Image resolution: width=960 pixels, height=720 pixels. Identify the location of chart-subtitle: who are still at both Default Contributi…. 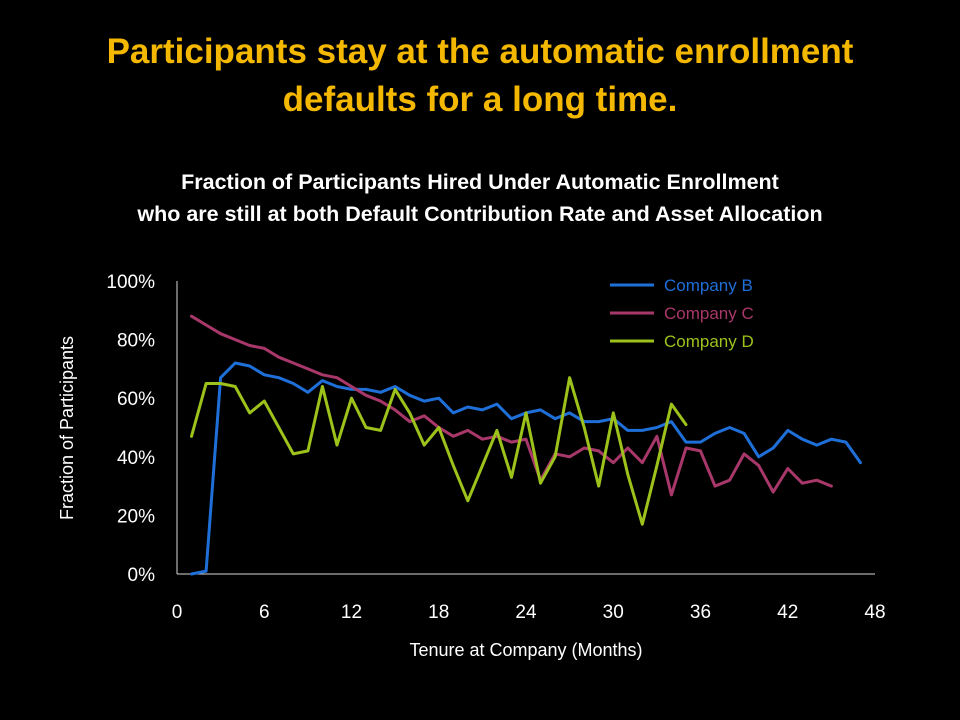
(480, 214).